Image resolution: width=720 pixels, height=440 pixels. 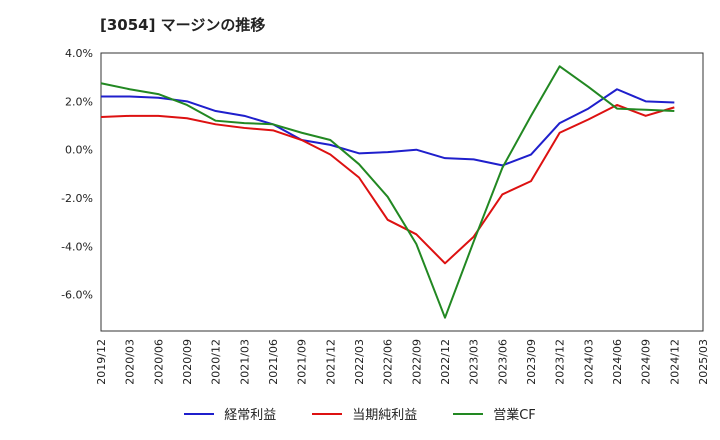 What do you see at coordinates (244, 362) in the screenshot?
I see `x-tick-label: 2021/03` at bounding box center [244, 362].